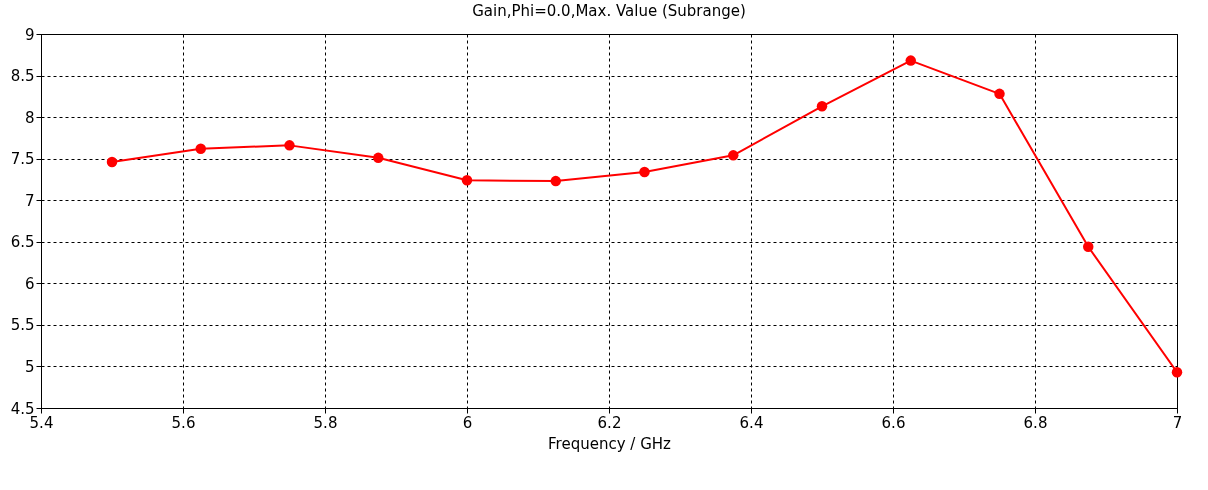 The height and width of the screenshot is (490, 1208). What do you see at coordinates (22, 325) in the screenshot?
I see `y-tick-label: 5.5` at bounding box center [22, 325].